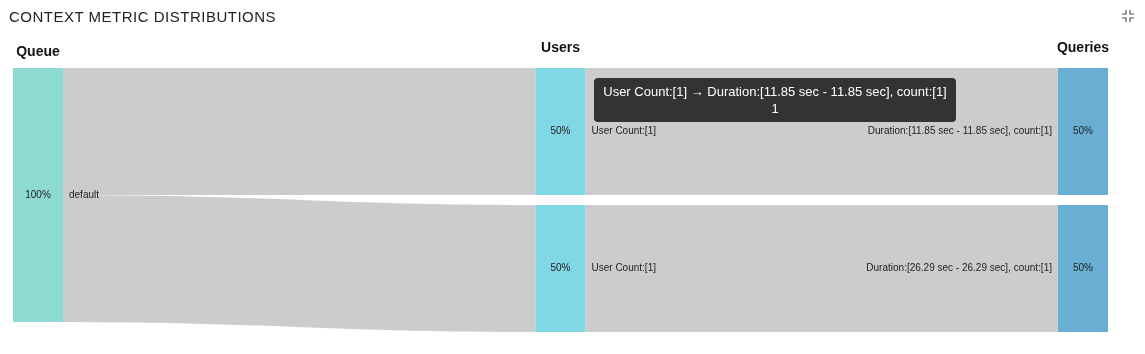 The height and width of the screenshot is (354, 1145). What do you see at coordinates (775, 100) in the screenshot?
I see `text: User Count:[1] → Duration:[11.85 sec - 11.85 sec], count:[1] 1` at bounding box center [775, 100].